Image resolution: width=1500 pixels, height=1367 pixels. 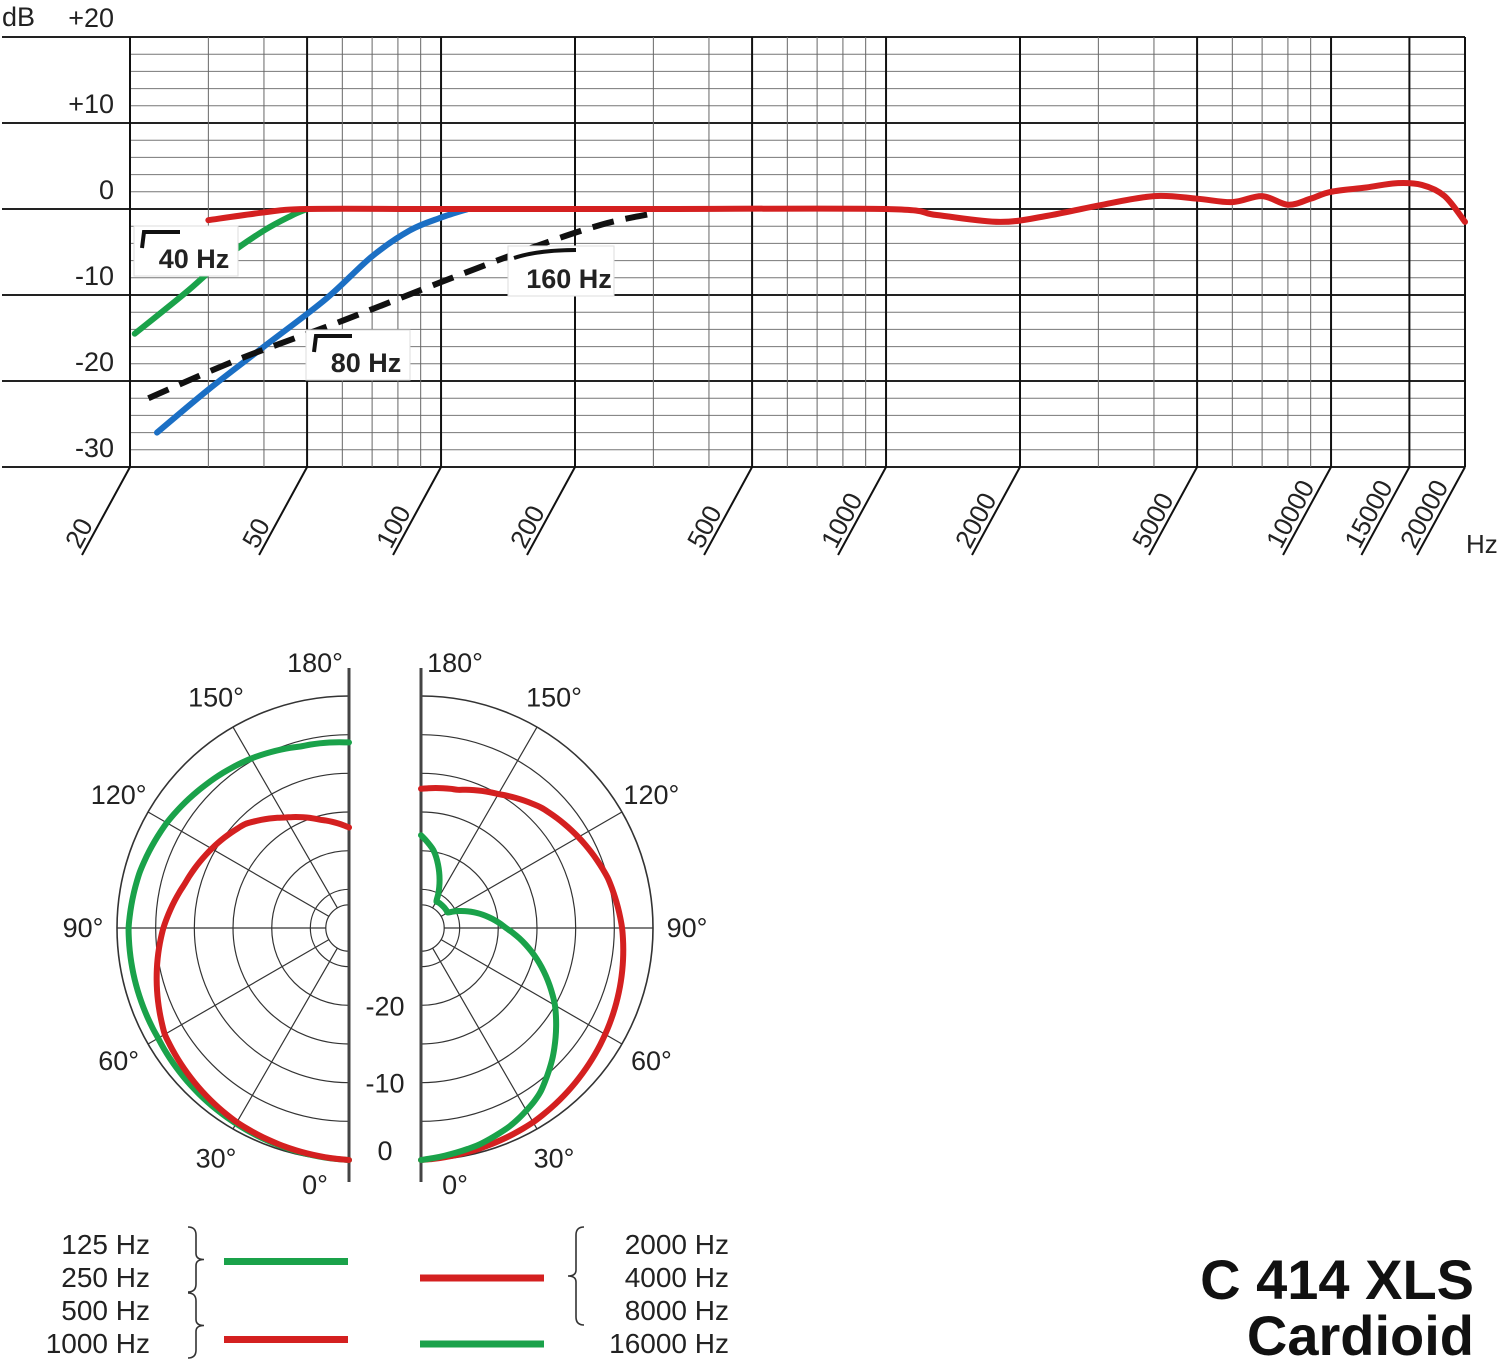 I want to click on x-tick-label: 100, so click(x=393, y=526).